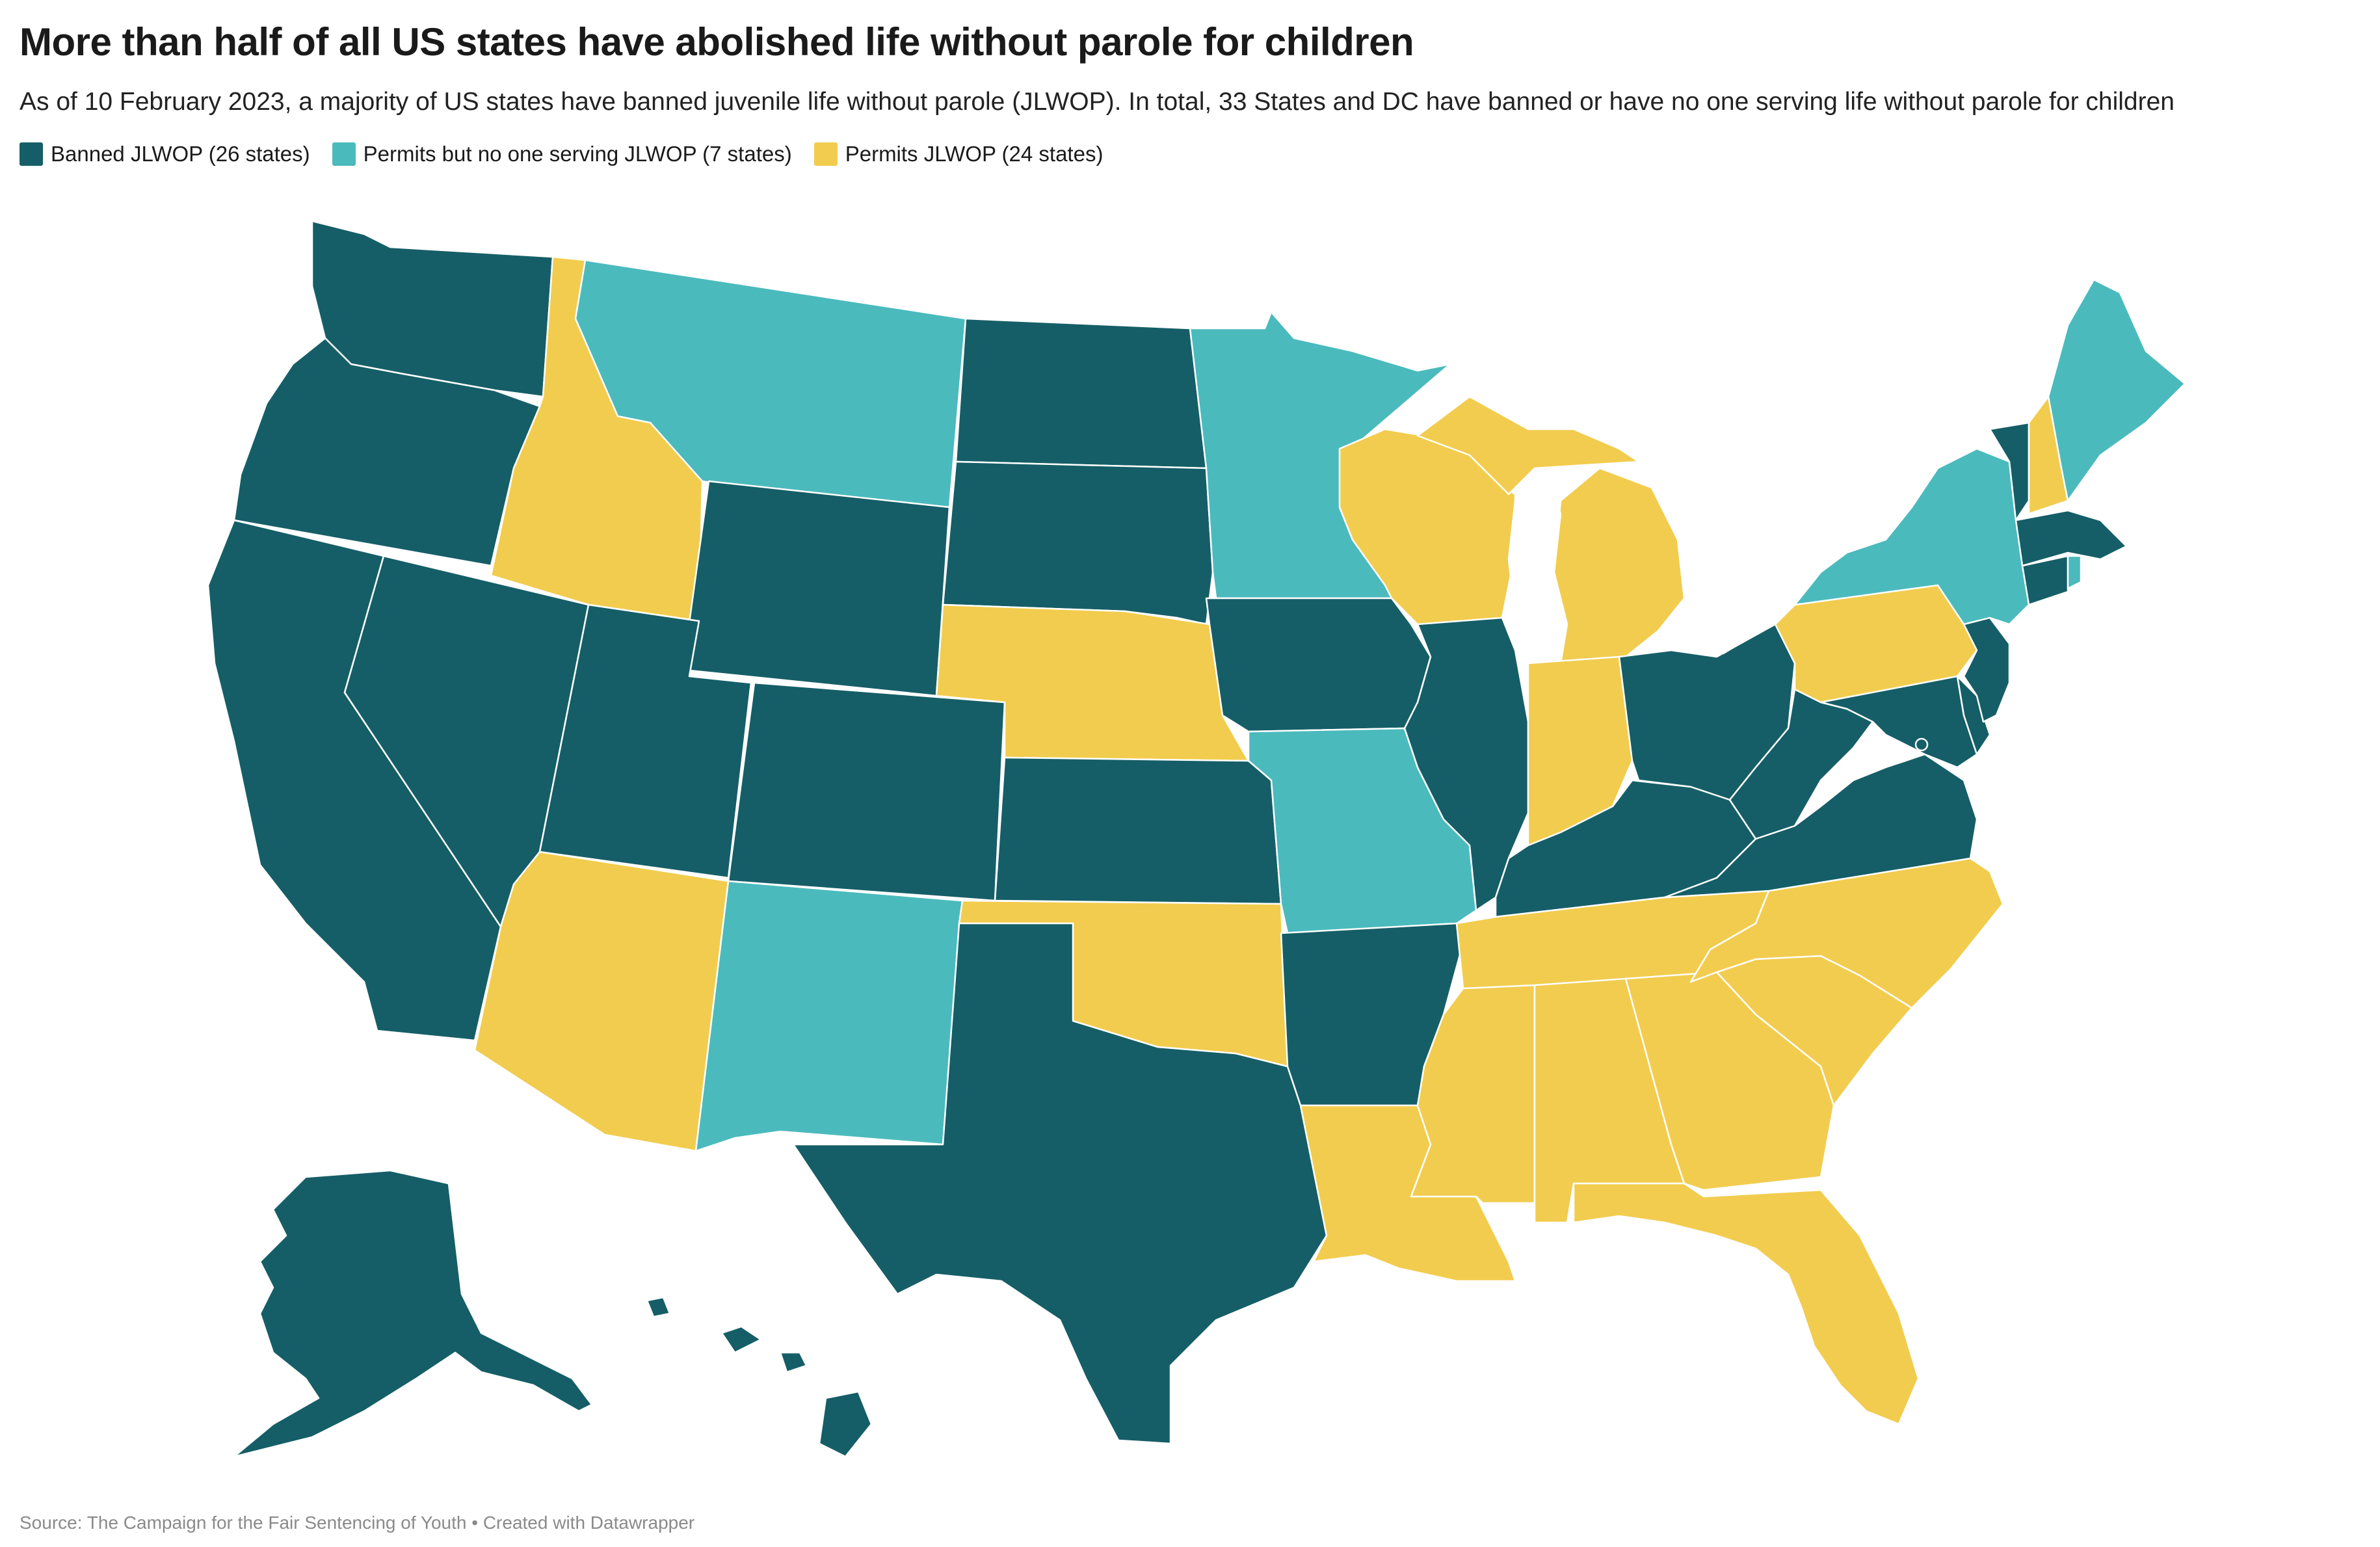 The width and height of the screenshot is (2380, 1547). I want to click on state-KS, so click(1138, 830).